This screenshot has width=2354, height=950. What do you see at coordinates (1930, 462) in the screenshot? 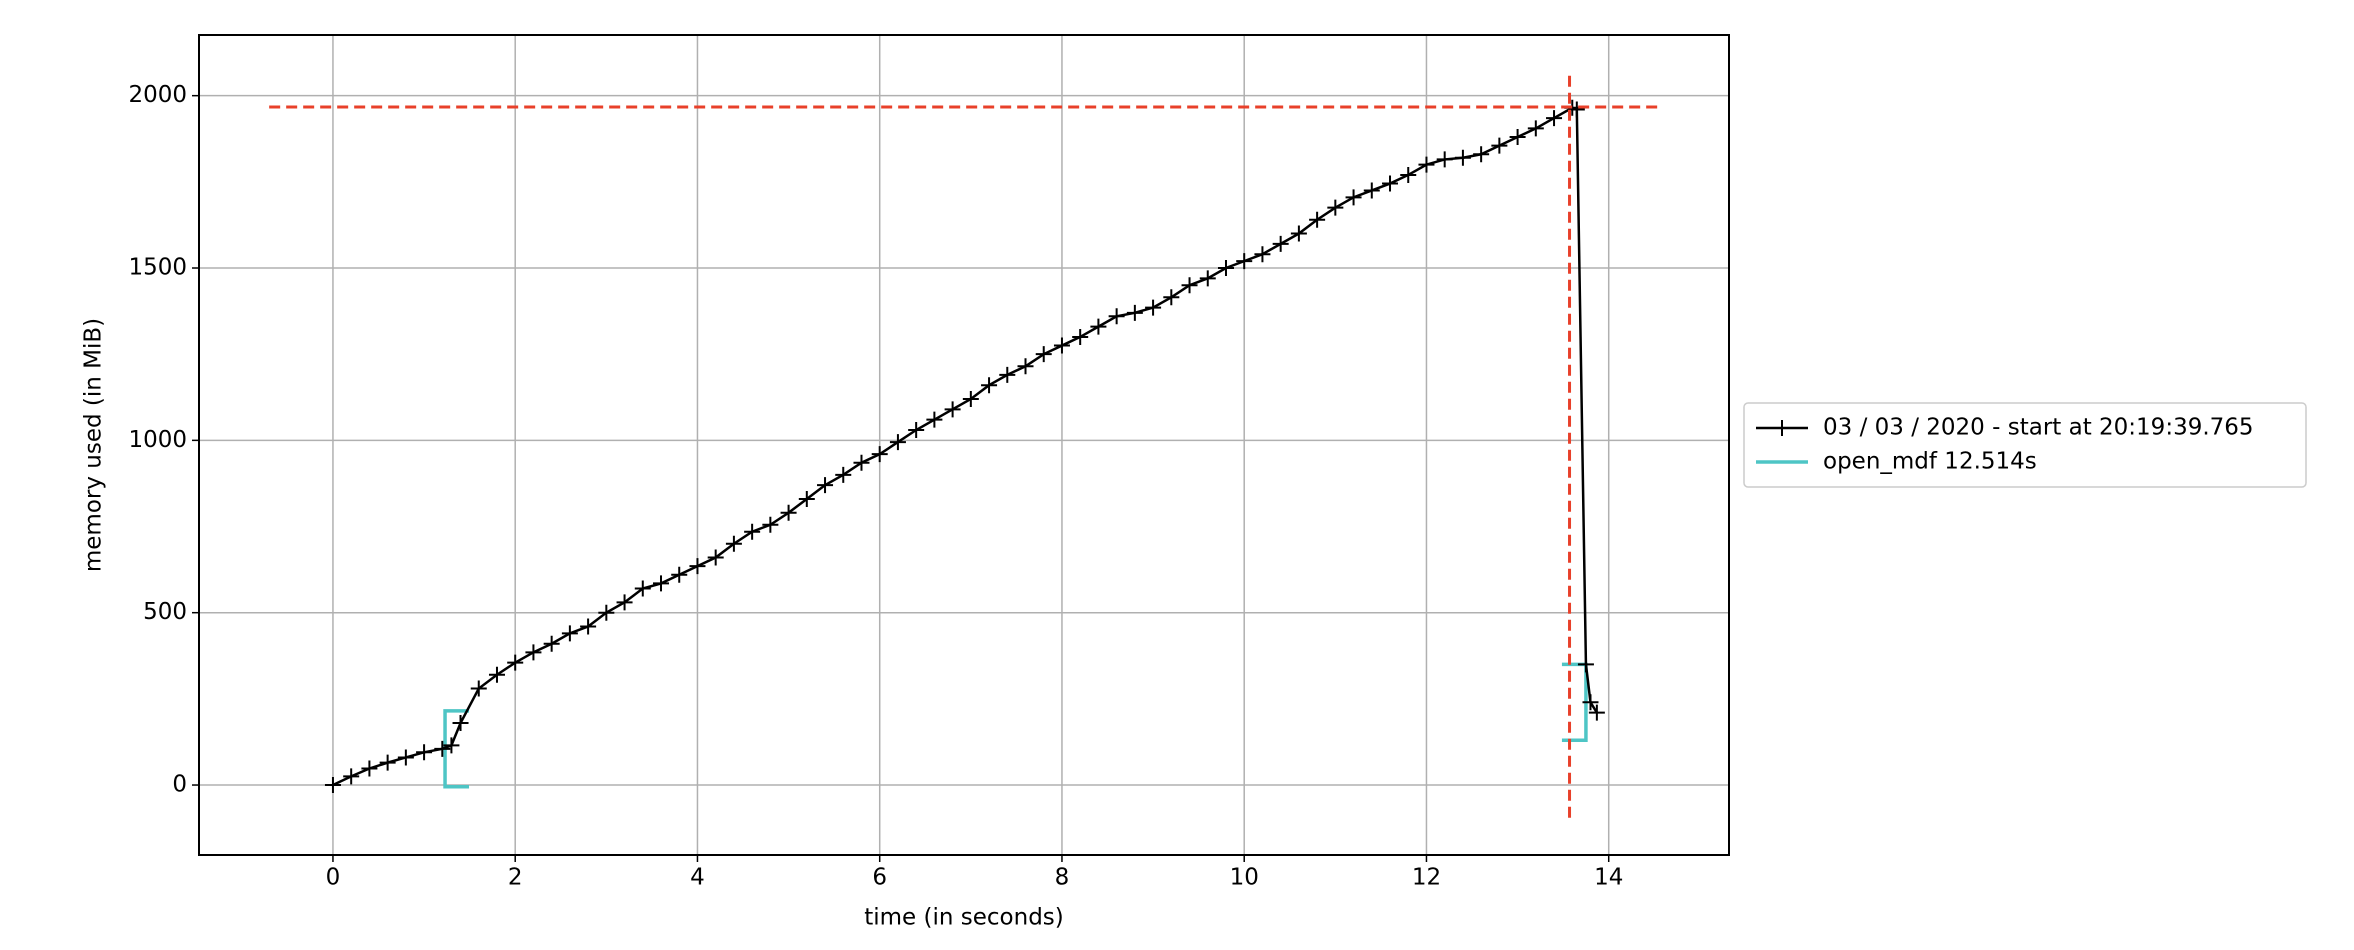
I see `legend-label: open_mdf 12.514s` at bounding box center [1930, 462].